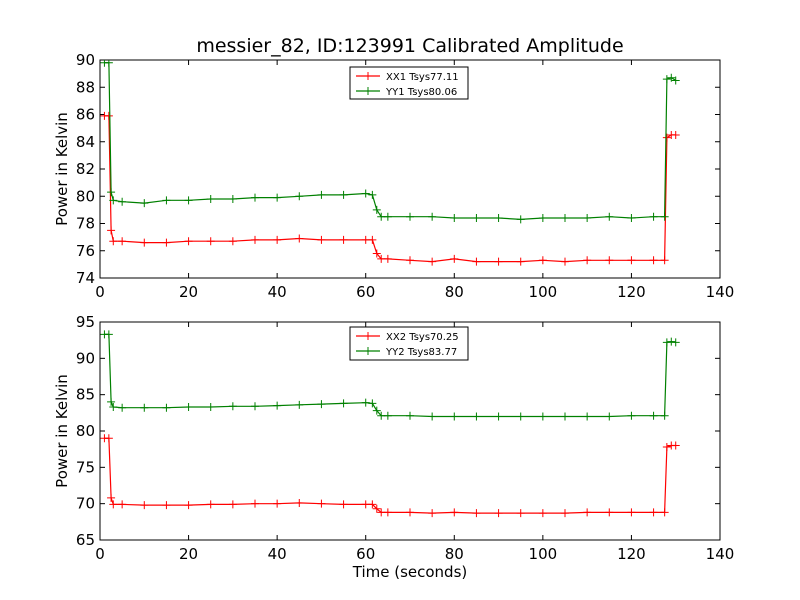 This screenshot has width=800, height=600. What do you see at coordinates (277, 292) in the screenshot?
I see `top-x-tick-label: 40` at bounding box center [277, 292].